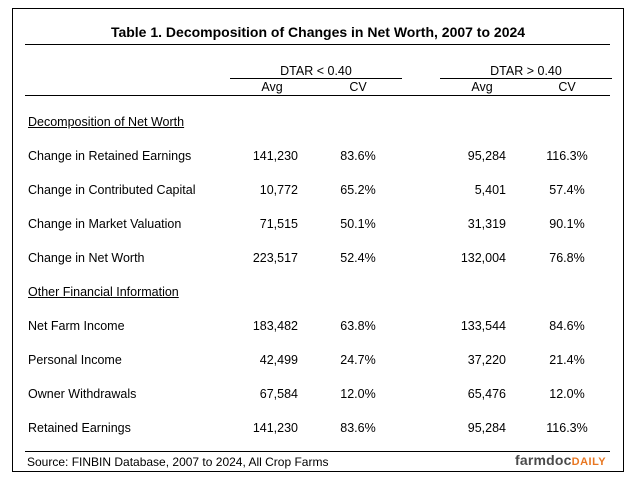 Image resolution: width=636 pixels, height=480 pixels. What do you see at coordinates (486, 224) in the screenshot?
I see `cell-avg-high: 31,319` at bounding box center [486, 224].